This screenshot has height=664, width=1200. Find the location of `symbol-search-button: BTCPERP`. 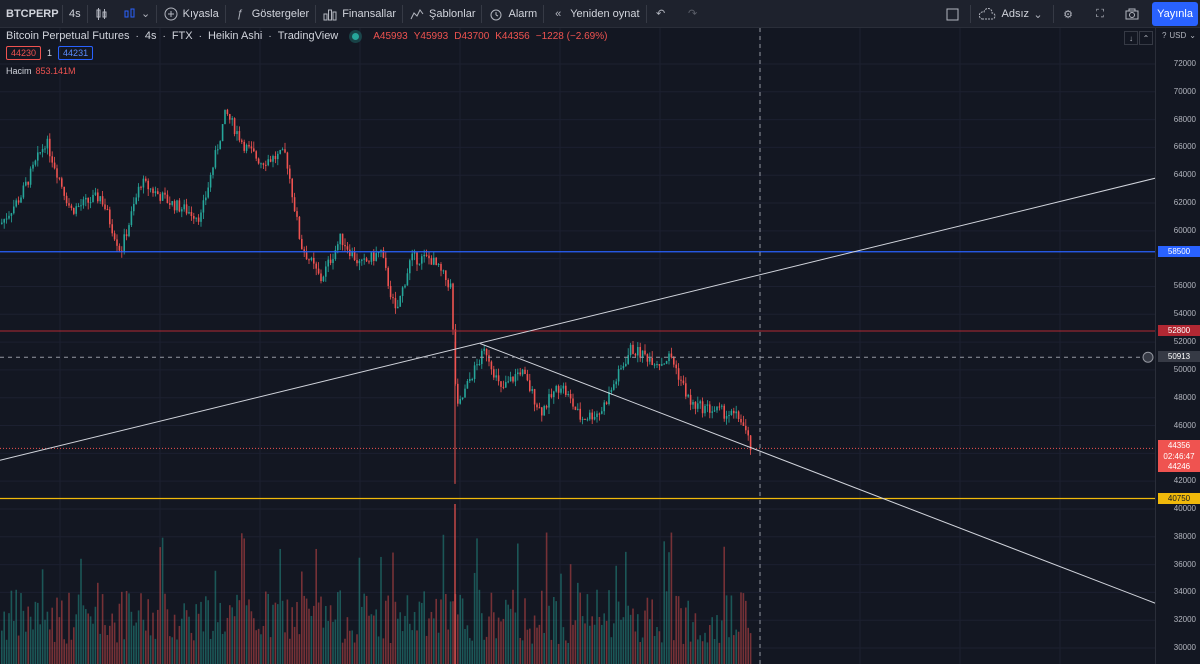

symbol-search-button: BTCPERP is located at coordinates (31, 14).